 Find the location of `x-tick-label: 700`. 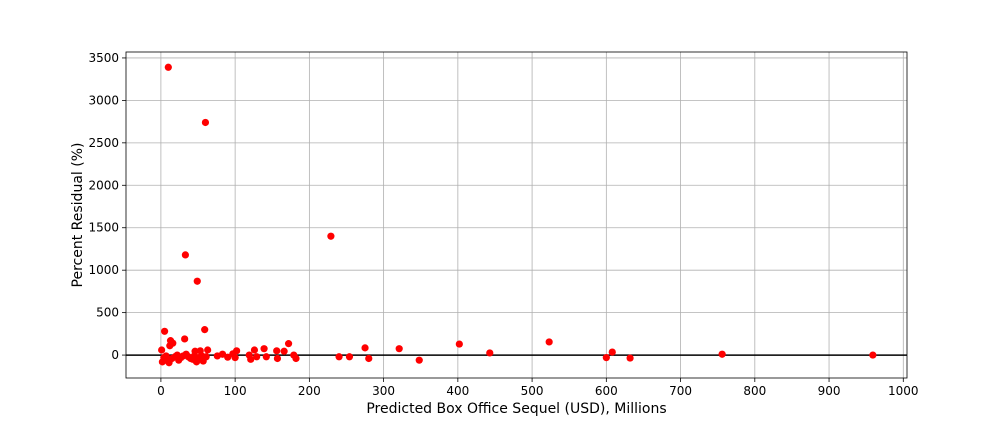

x-tick-label: 700 is located at coordinates (680, 391).